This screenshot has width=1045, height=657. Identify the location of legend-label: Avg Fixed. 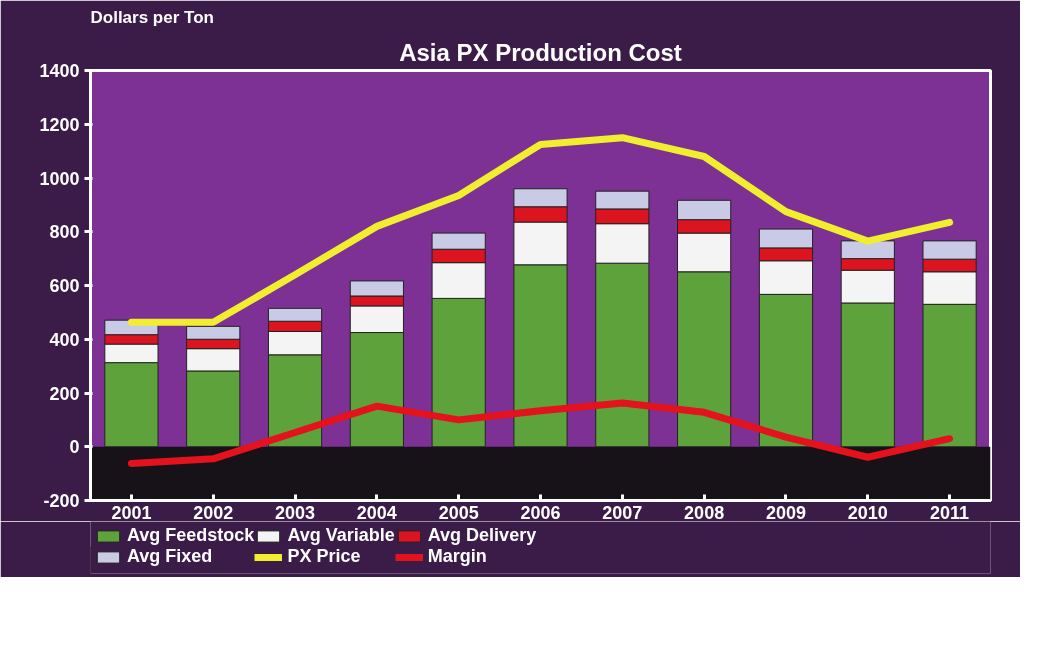
(170, 556).